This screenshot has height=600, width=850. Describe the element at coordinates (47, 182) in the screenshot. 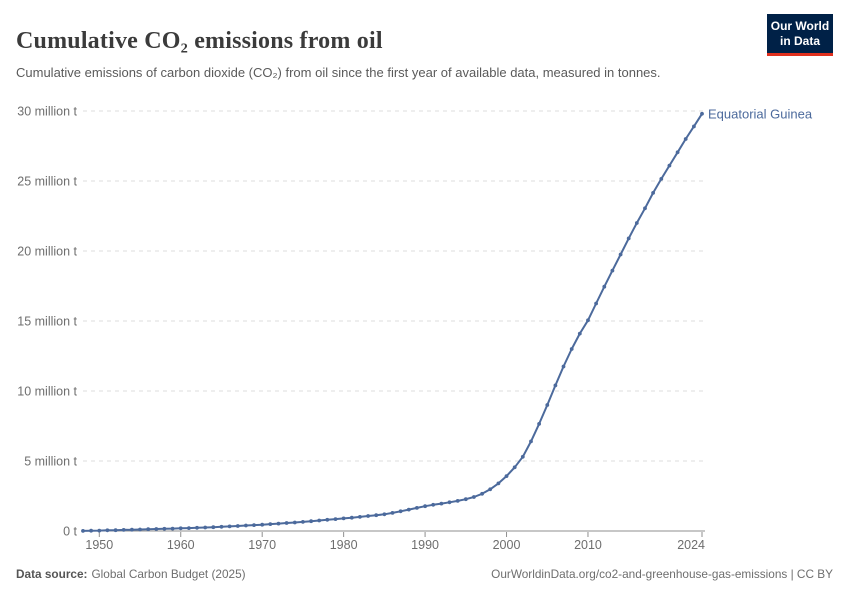

I see `y-axis-tick-label: 25 million t` at that location.